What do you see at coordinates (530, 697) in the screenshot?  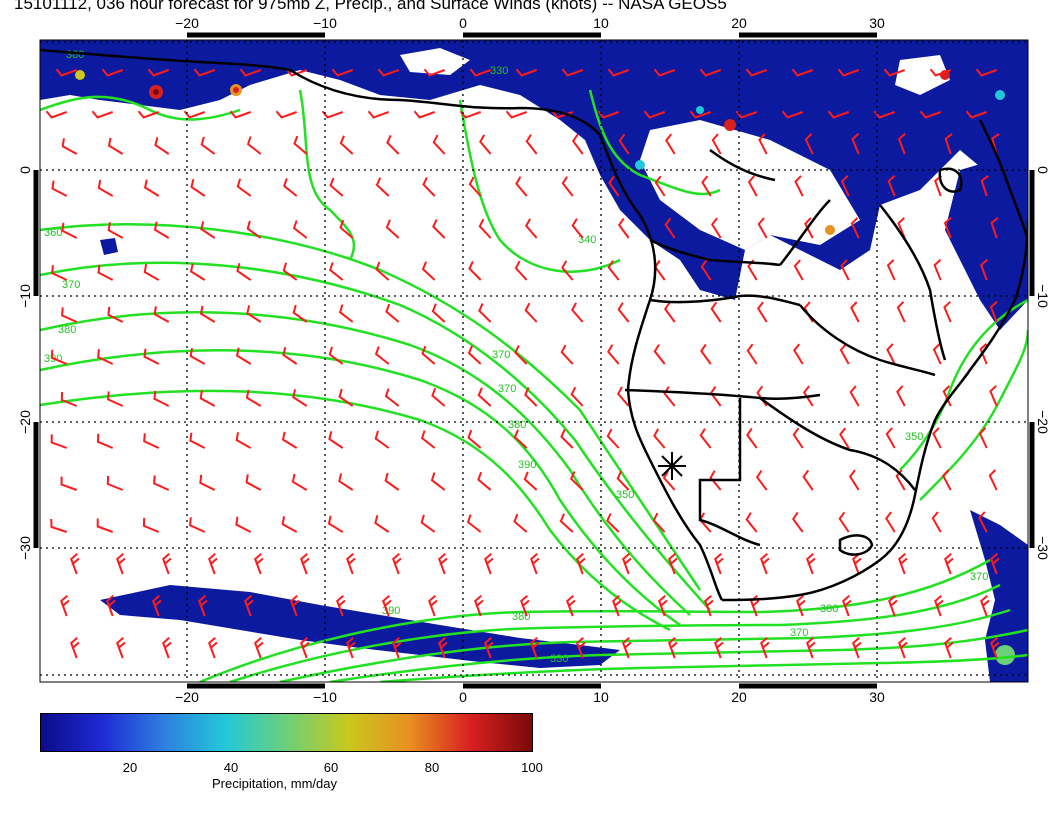 I see `bottom-lon-labels: −20 −10 0 10 20 30` at bounding box center [530, 697].